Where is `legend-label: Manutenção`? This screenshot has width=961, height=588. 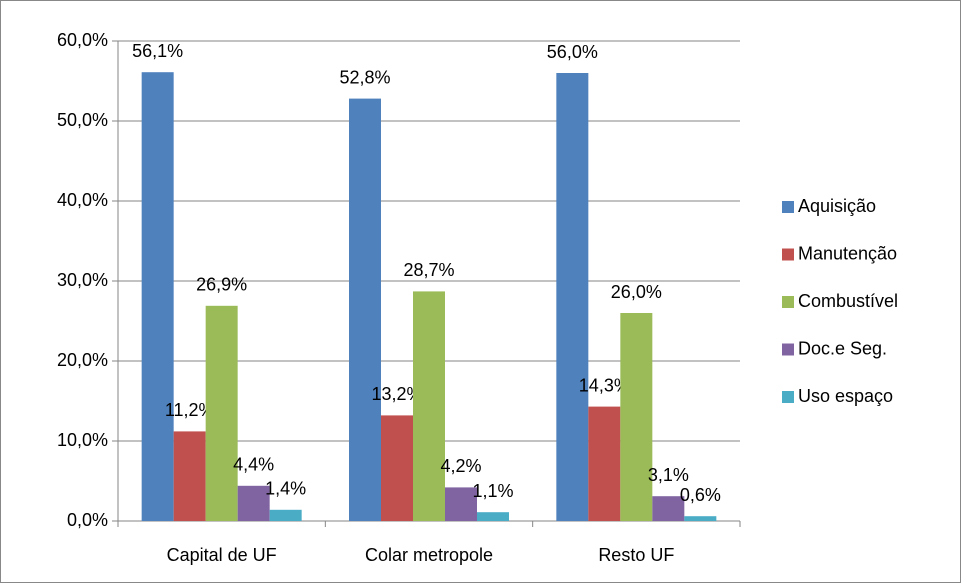 legend-label: Manutenção is located at coordinates (847, 253).